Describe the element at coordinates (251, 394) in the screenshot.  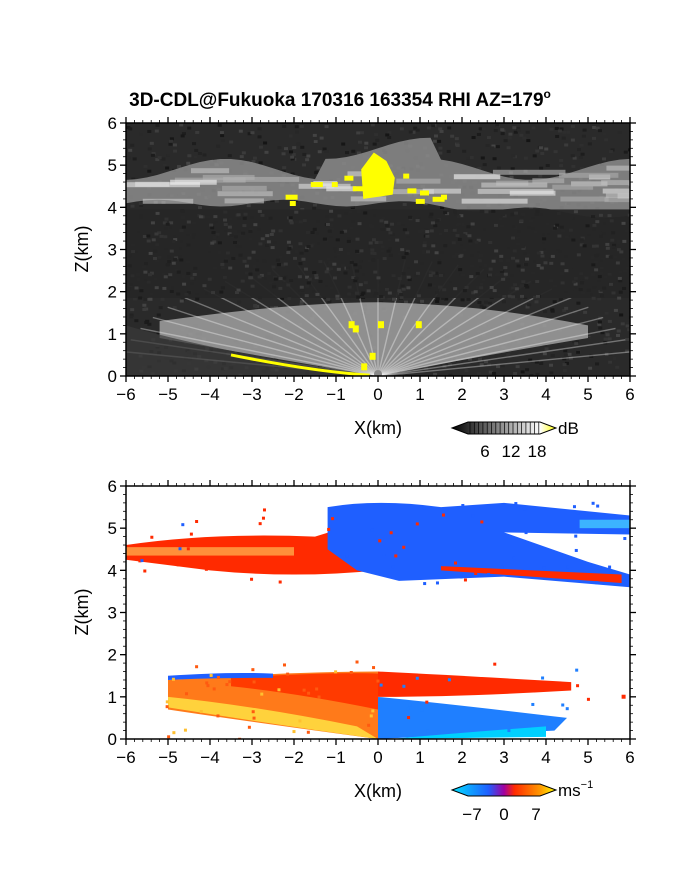
I see `intensity-x-tick-label: −3` at that location.